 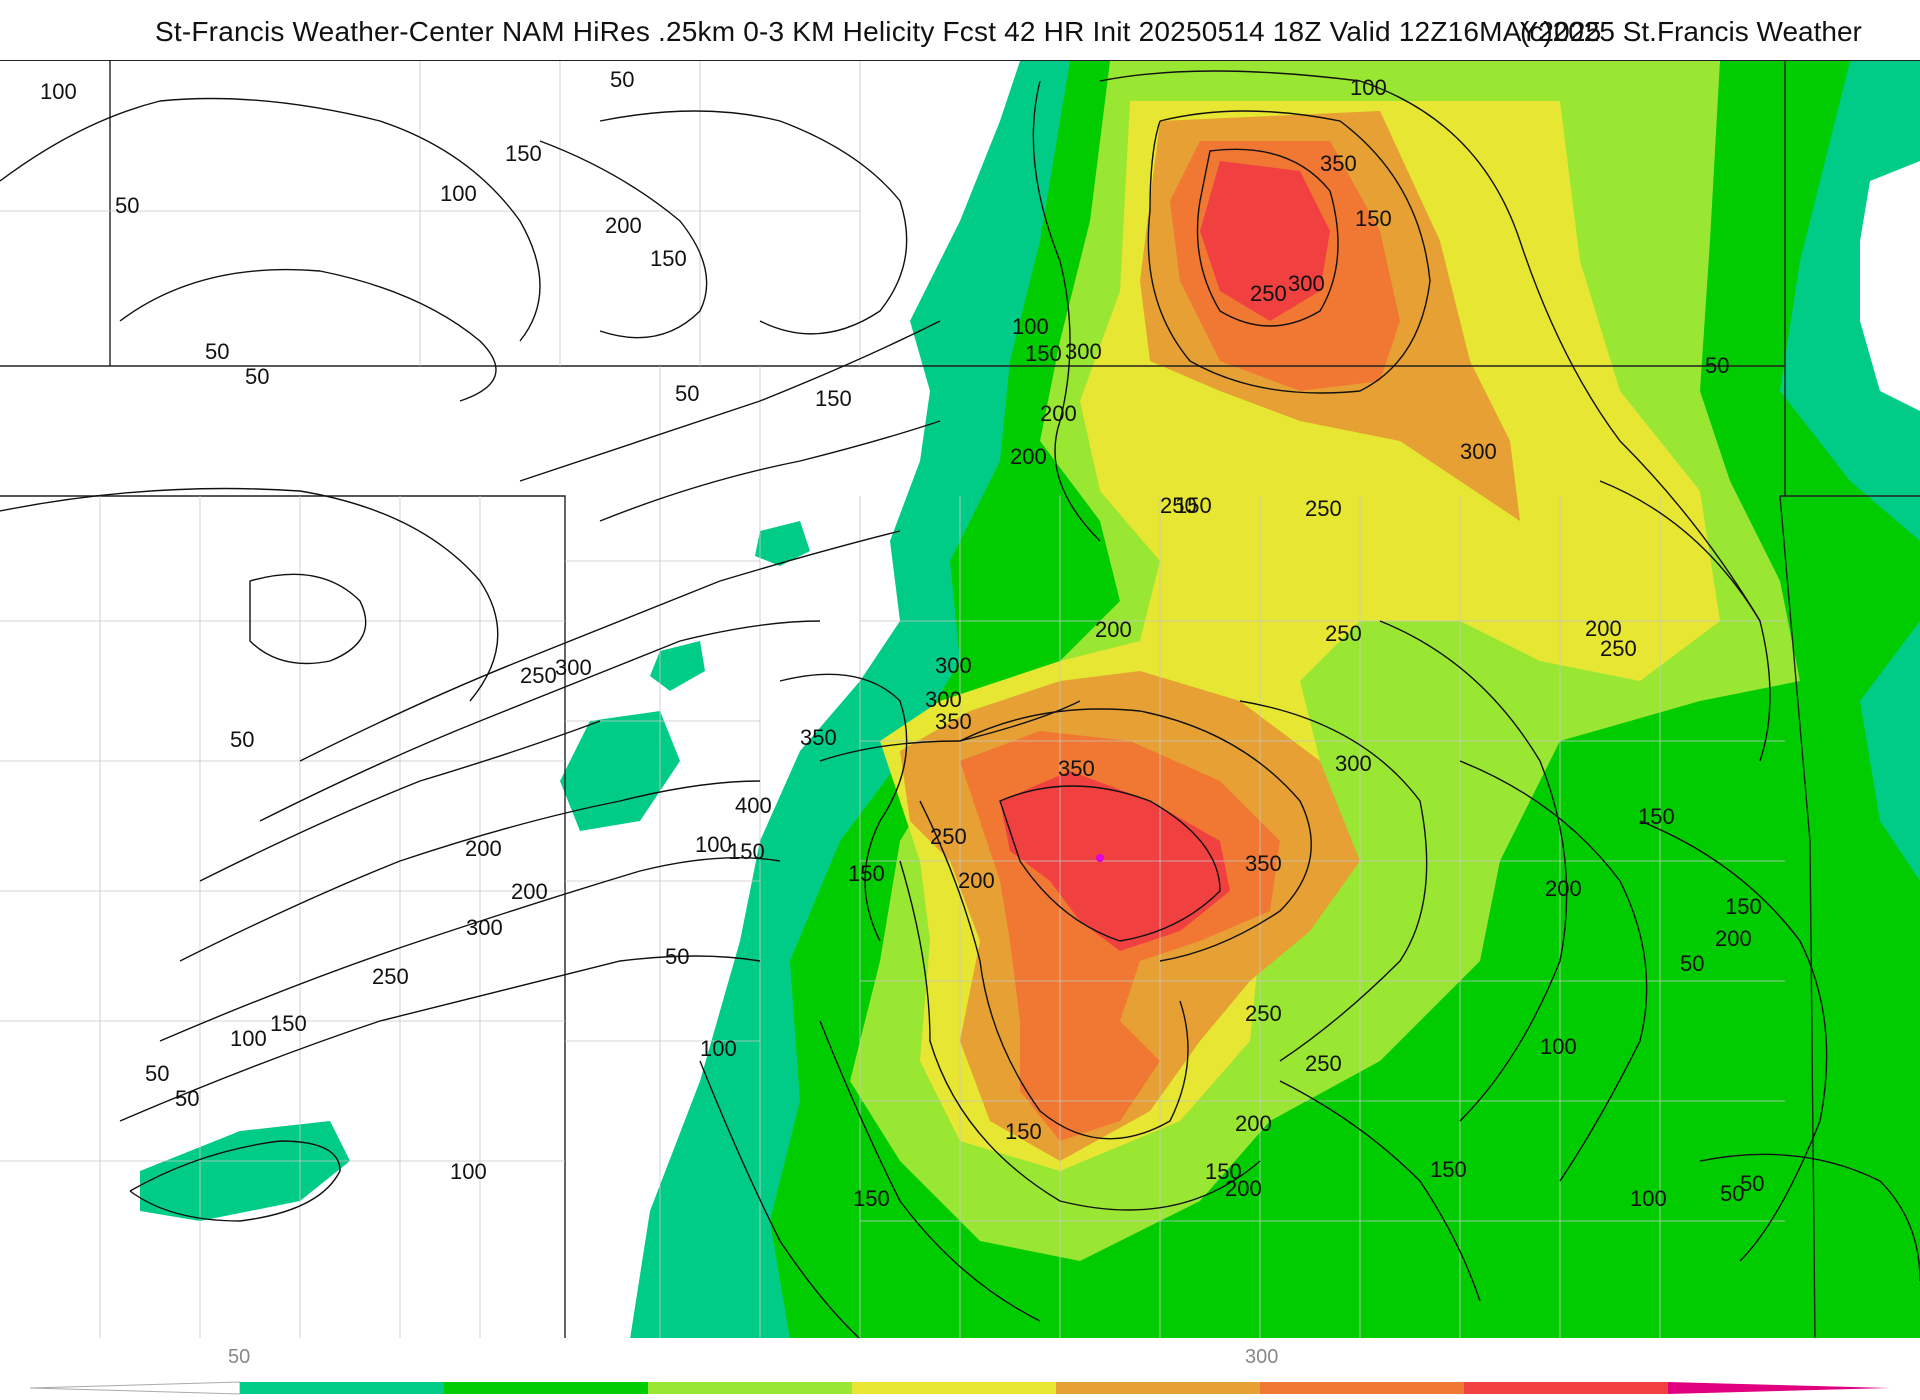 What do you see at coordinates (1691, 31) in the screenshot?
I see `copyright-text: (c)2025 St.Francis Weather` at bounding box center [1691, 31].